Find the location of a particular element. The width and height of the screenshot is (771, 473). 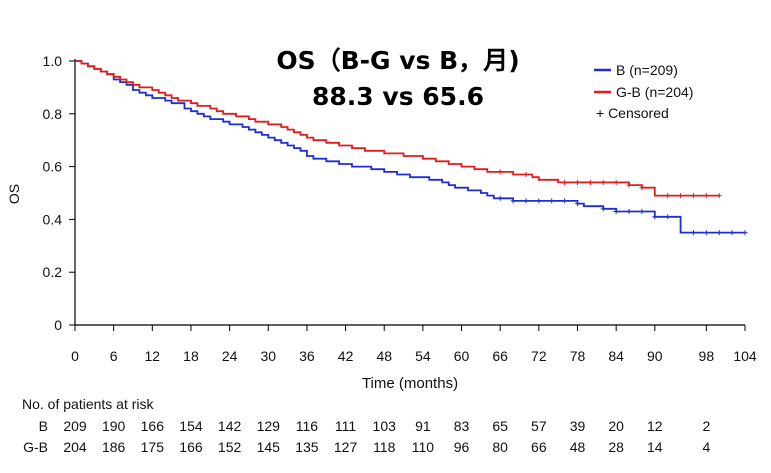

x-tick-label: 72 is located at coordinates (539, 356).